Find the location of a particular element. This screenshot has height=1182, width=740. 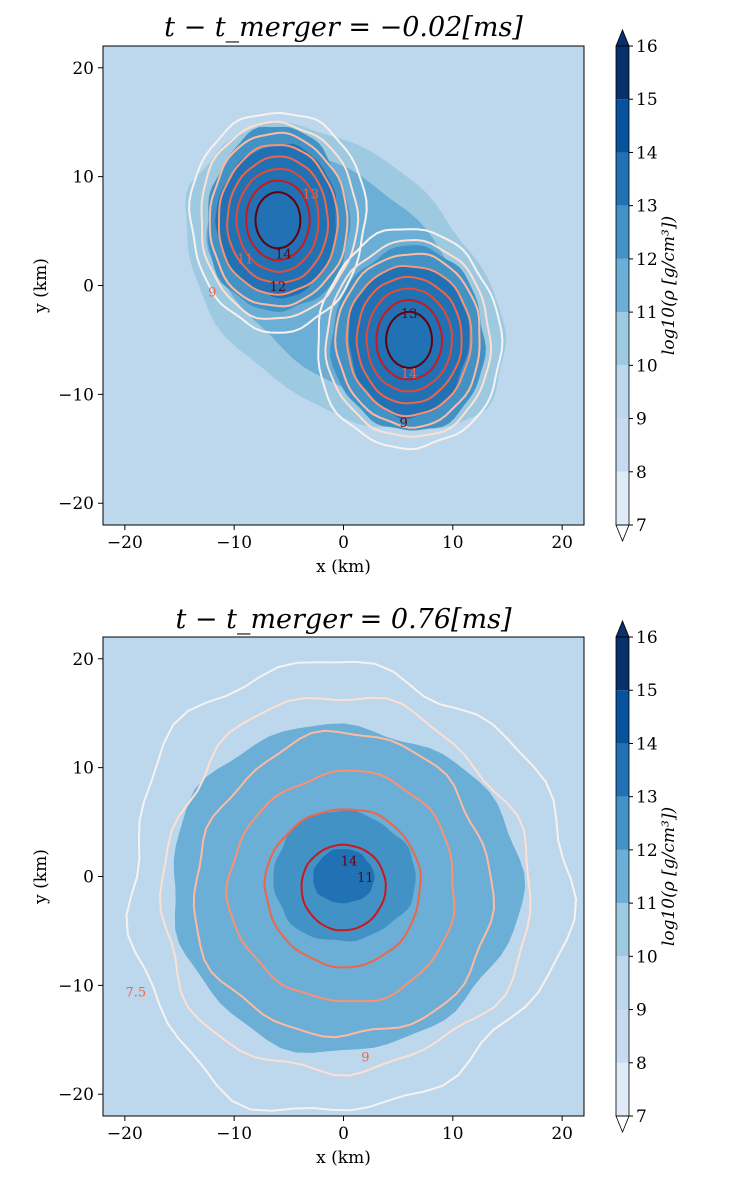

chart-title: t − t_merger = 0.76[ms] is located at coordinates (343, 619).